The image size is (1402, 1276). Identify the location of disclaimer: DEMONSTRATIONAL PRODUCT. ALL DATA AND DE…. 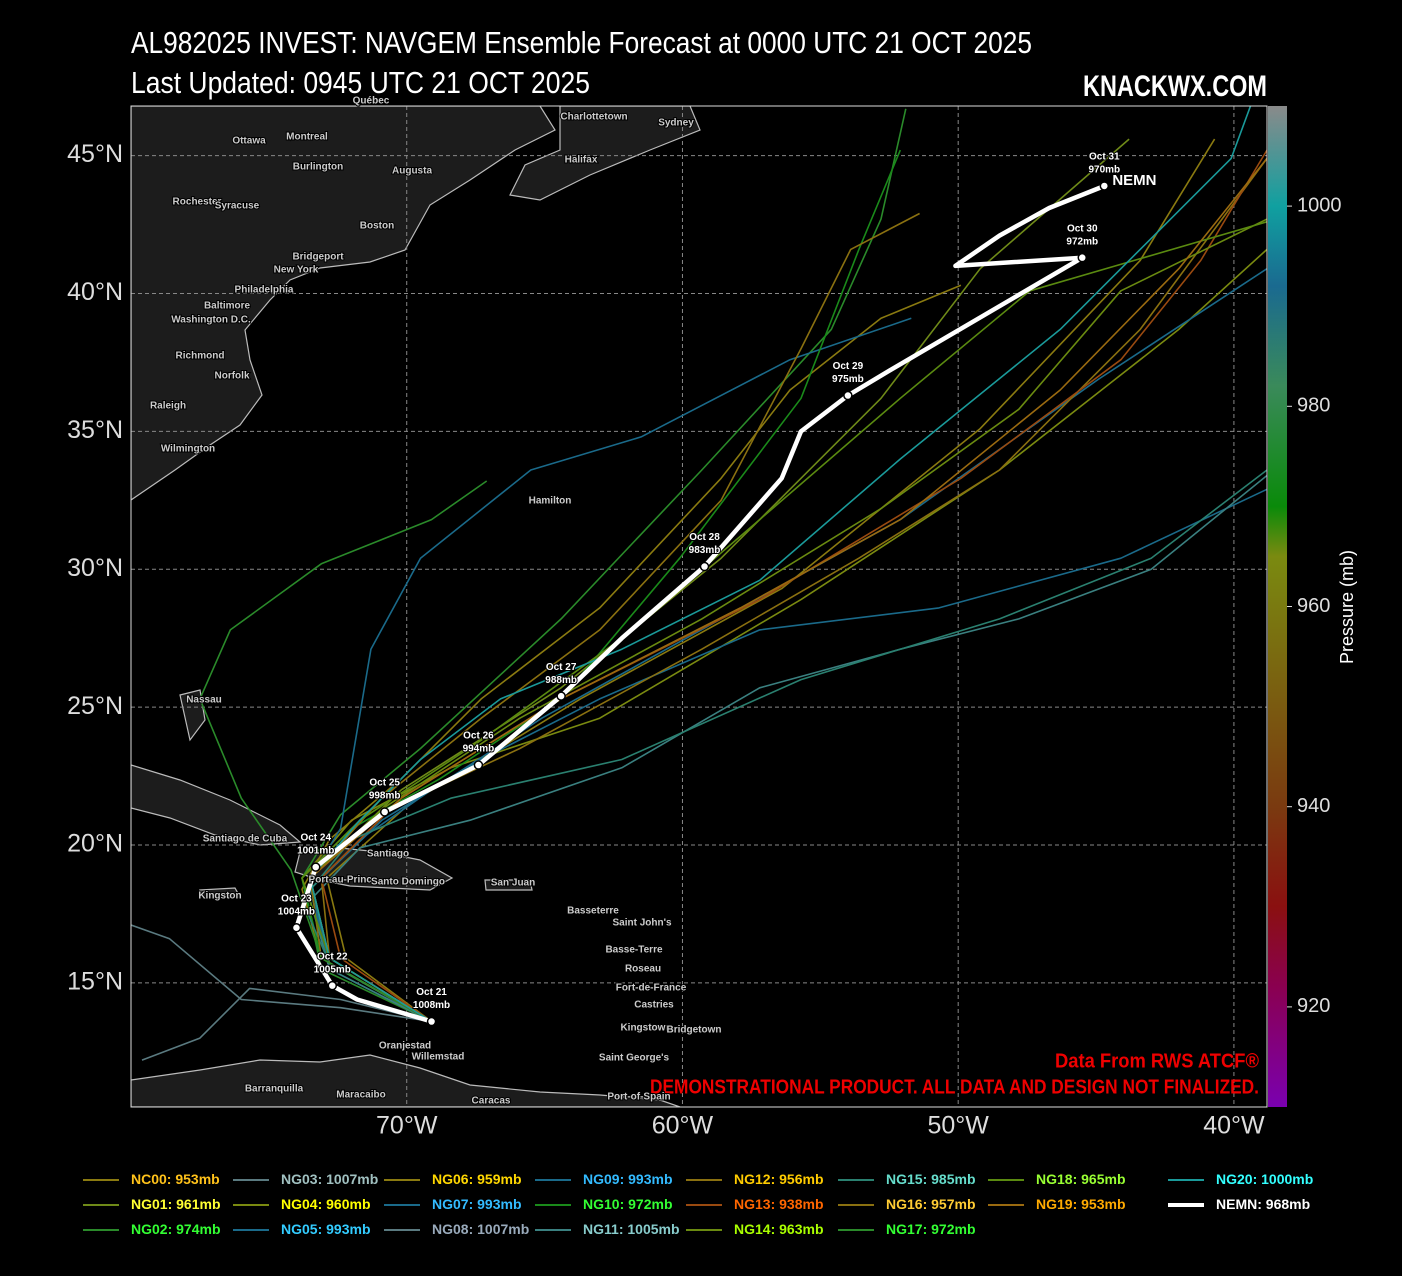
(954, 1087).